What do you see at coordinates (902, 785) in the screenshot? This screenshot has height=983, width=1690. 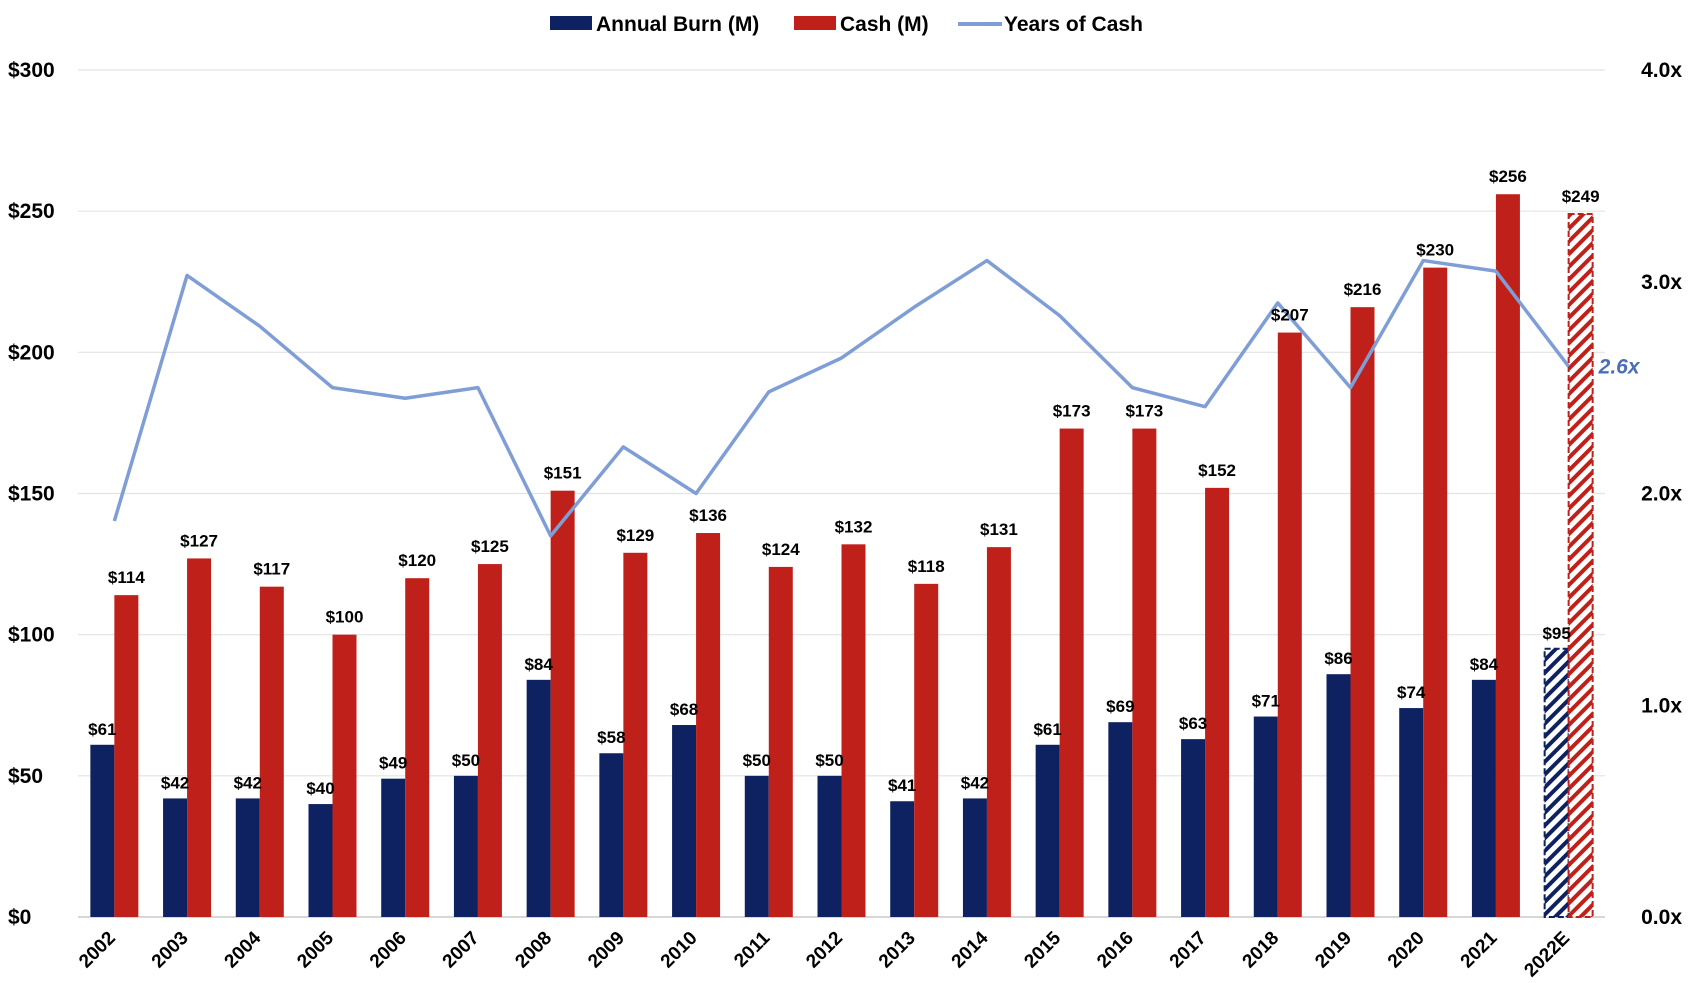 I see `burn-data-label: $41` at bounding box center [902, 785].